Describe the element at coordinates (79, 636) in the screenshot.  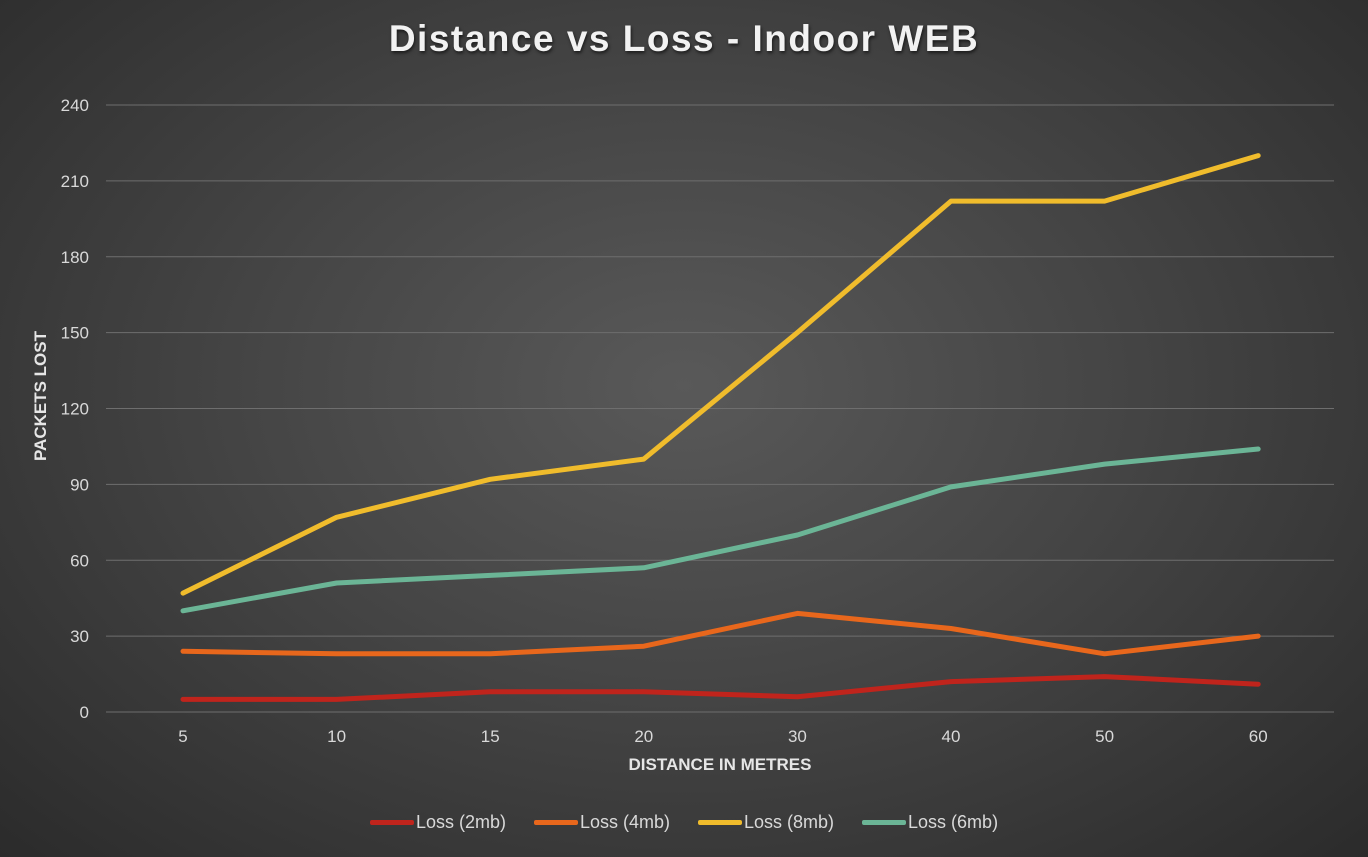
I see `y-tick-label: 30` at that location.